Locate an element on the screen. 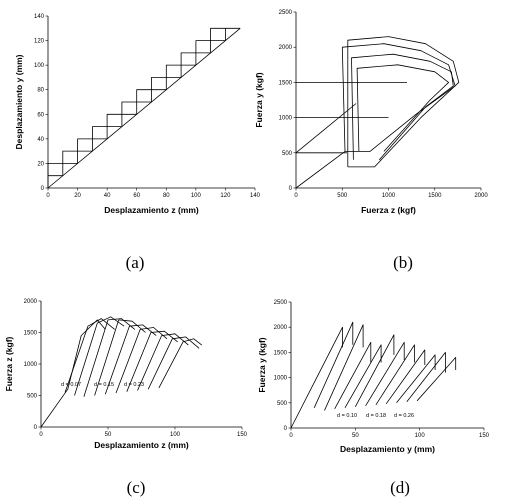 The width and height of the screenshot is (505, 502). panel-label: (d) is located at coordinates (400, 487).